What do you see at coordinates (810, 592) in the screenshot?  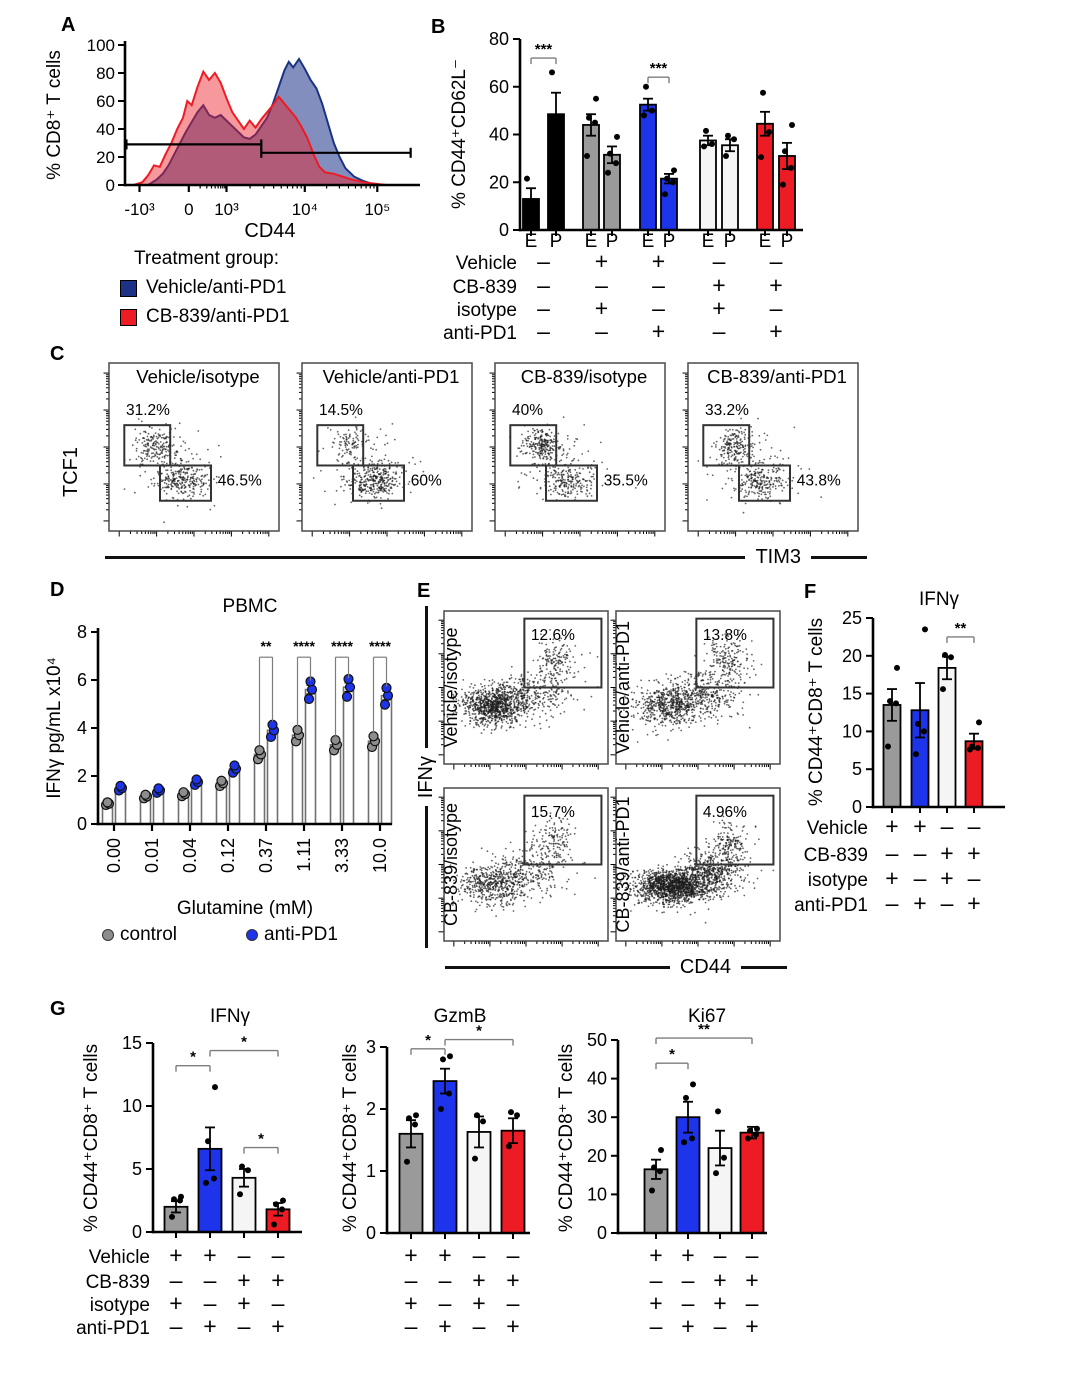 I see `panel-f-label: F` at bounding box center [810, 592].